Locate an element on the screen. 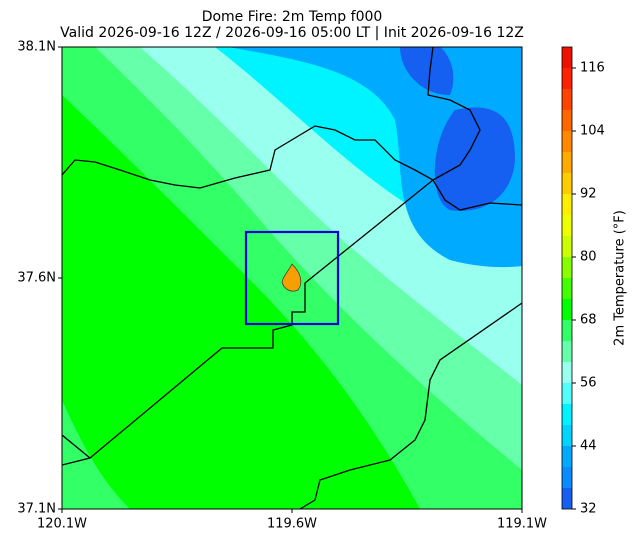 This screenshot has height=543, width=636. lat-tick-label: 37.1N is located at coordinates (36, 509).